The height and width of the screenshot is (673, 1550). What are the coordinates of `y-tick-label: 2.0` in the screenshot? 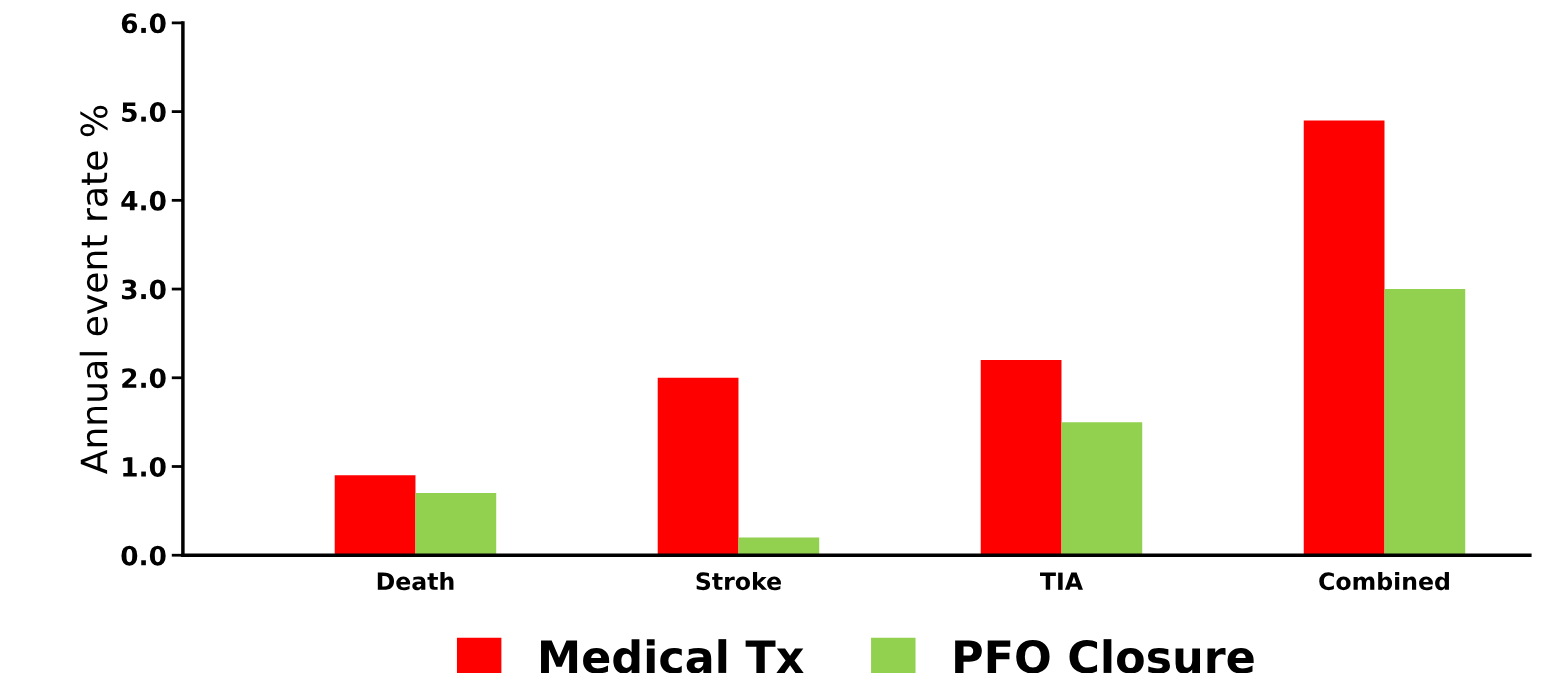 It's located at (144, 378).